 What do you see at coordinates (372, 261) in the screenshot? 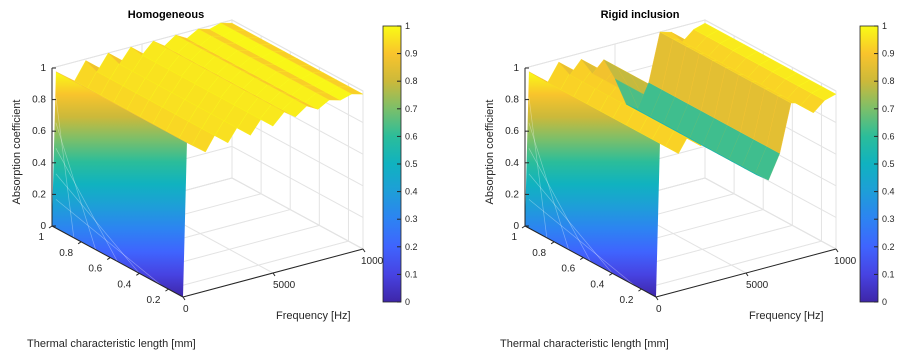
I see `y-tick-label: 1000` at bounding box center [372, 261].